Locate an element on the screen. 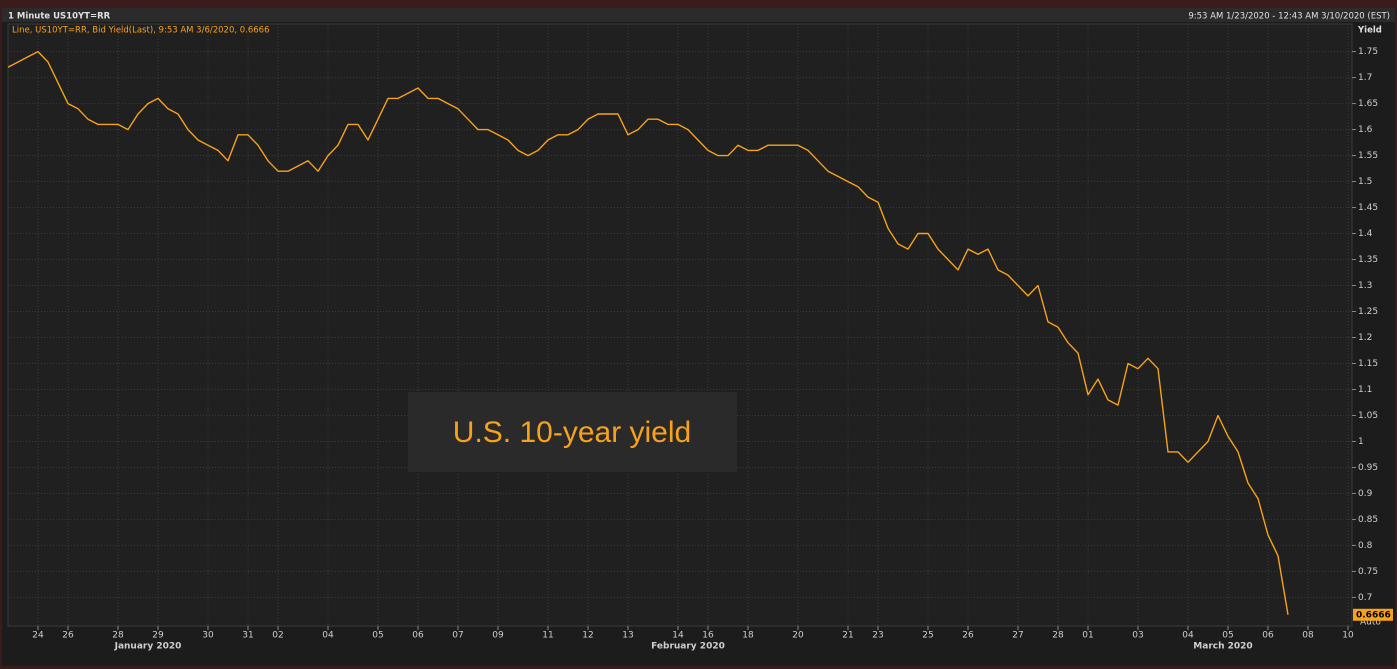 The image size is (1397, 669). y-tick-label: 1.7 is located at coordinates (1365, 78).